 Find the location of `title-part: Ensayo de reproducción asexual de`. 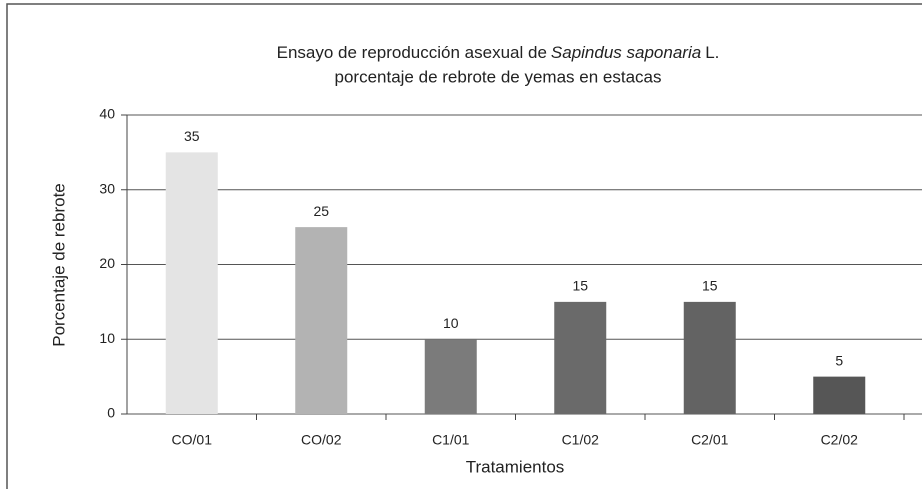

title-part: Ensayo de reproducción asexual de is located at coordinates (412, 52).